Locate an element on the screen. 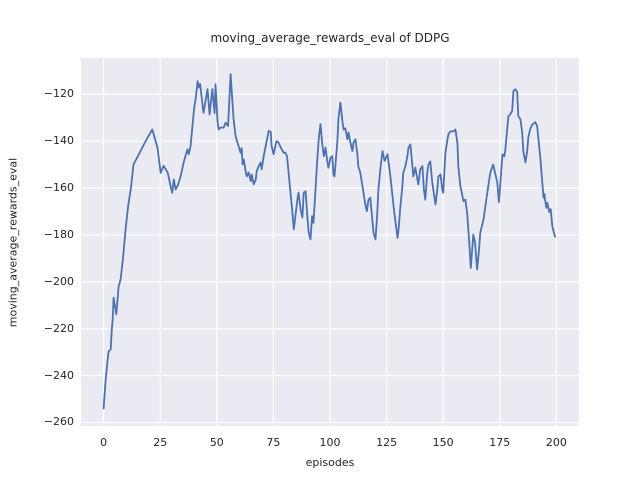 This screenshot has width=640, height=480. x-tick-label: 175 is located at coordinates (500, 442).